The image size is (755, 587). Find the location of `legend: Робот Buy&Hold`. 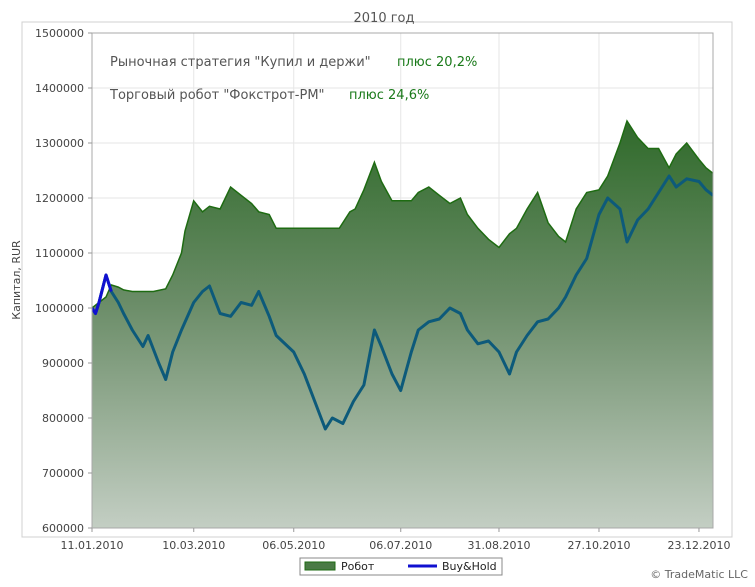

legend: Робот Buy&Hold is located at coordinates (401, 566).